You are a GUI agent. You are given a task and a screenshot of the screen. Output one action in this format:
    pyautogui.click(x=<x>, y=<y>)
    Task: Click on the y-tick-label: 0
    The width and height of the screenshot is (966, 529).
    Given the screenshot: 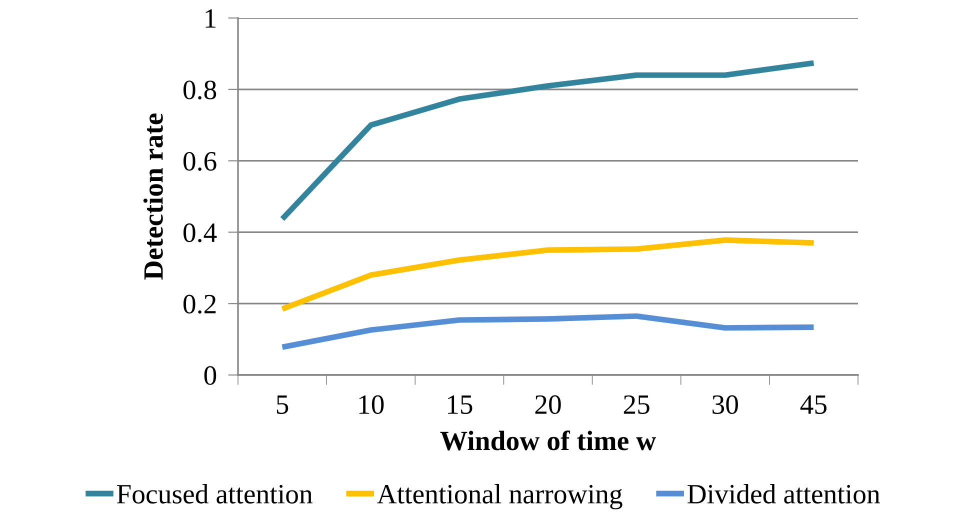 What is the action you would take?
    pyautogui.click(x=210, y=375)
    